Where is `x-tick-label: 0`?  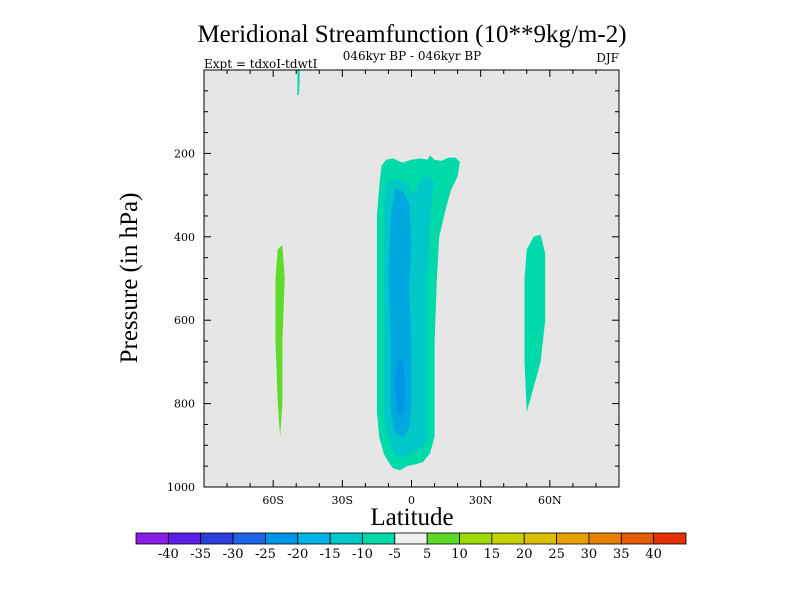 x-tick-label: 0 is located at coordinates (411, 500).